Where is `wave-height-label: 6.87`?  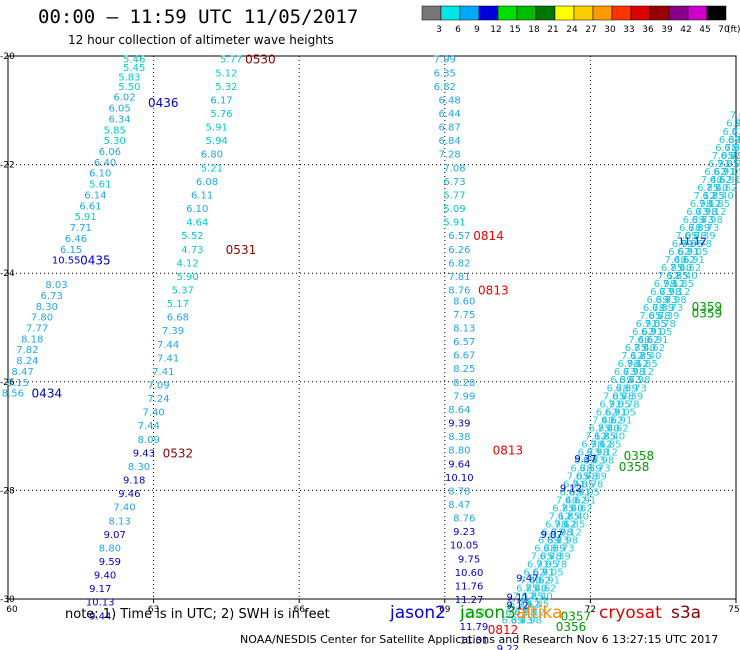 wave-height-label: 6.87 is located at coordinates (450, 128).